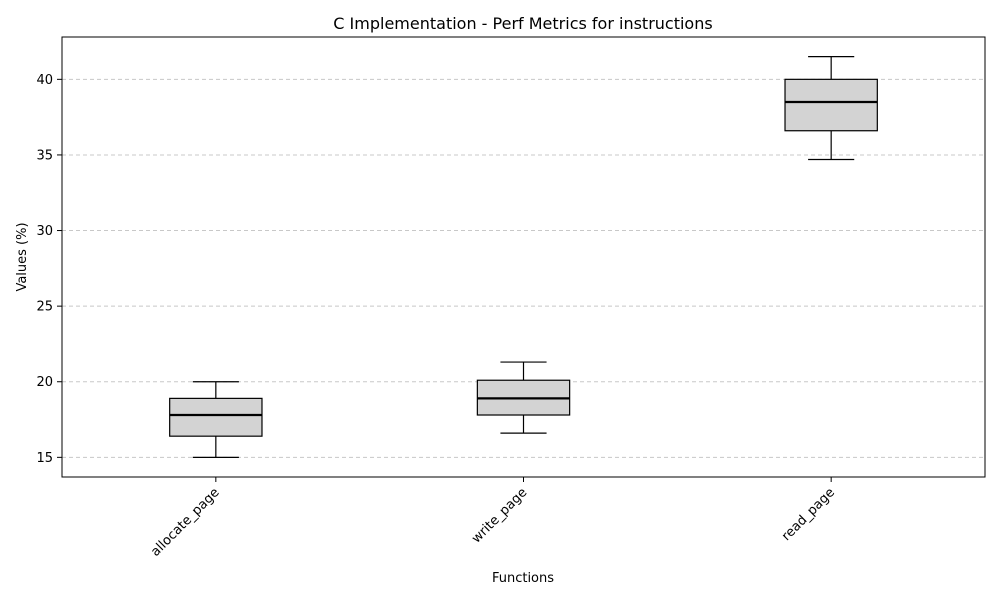 Image resolution: width=1000 pixels, height=600 pixels. Describe the element at coordinates (49, 269) in the screenshot. I see `y-axis-ticks: 15 20 25 30 35 40` at that location.